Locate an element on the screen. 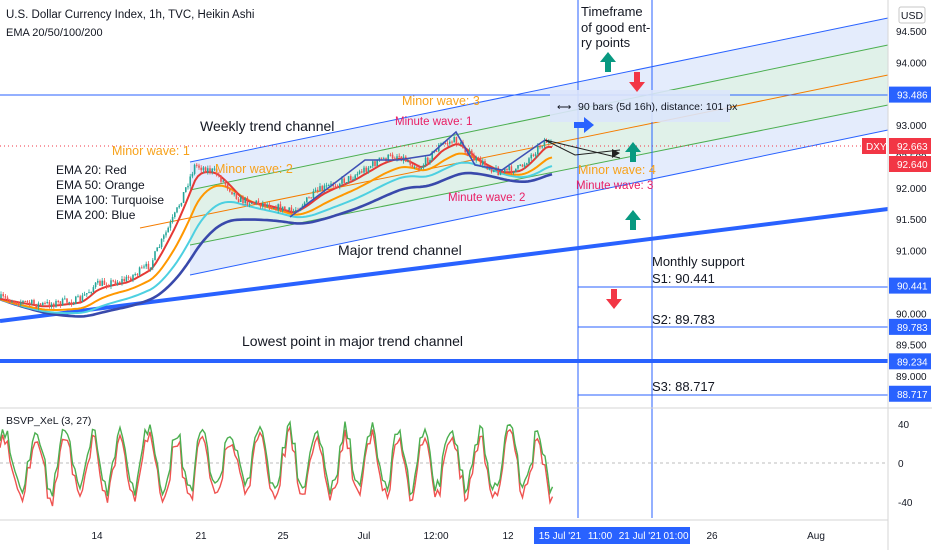 The height and width of the screenshot is (550, 932). price-tick: 94.000 is located at coordinates (911, 63).